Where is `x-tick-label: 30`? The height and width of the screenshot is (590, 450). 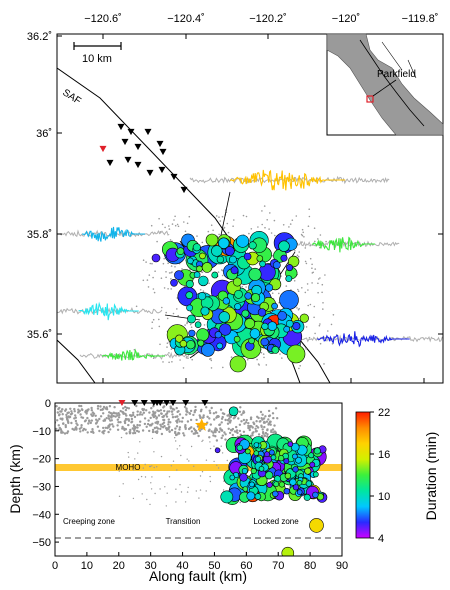
x-tick-label: 30 is located at coordinates (151, 566).